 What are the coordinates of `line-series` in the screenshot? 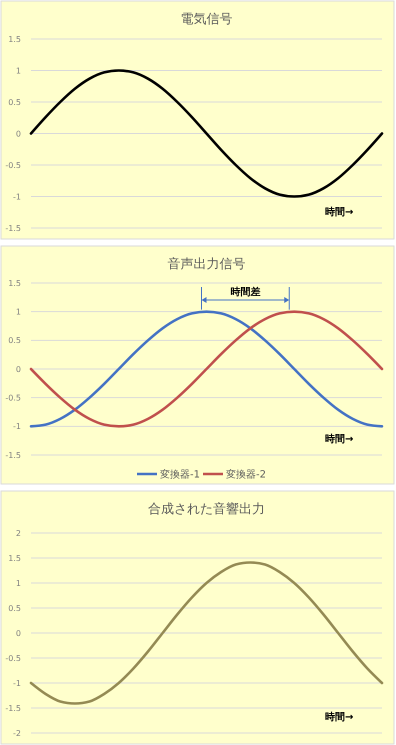 It's located at (207, 369).